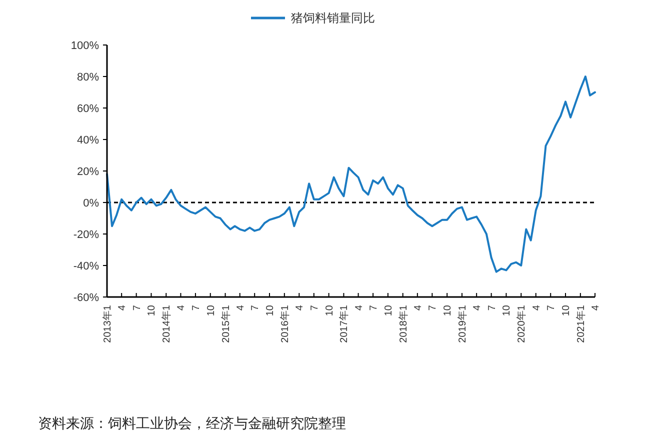 The width and height of the screenshot is (650, 440). I want to click on text: 资料来源：饲料工业协会，经济与金融研究院整理, so click(192, 424).